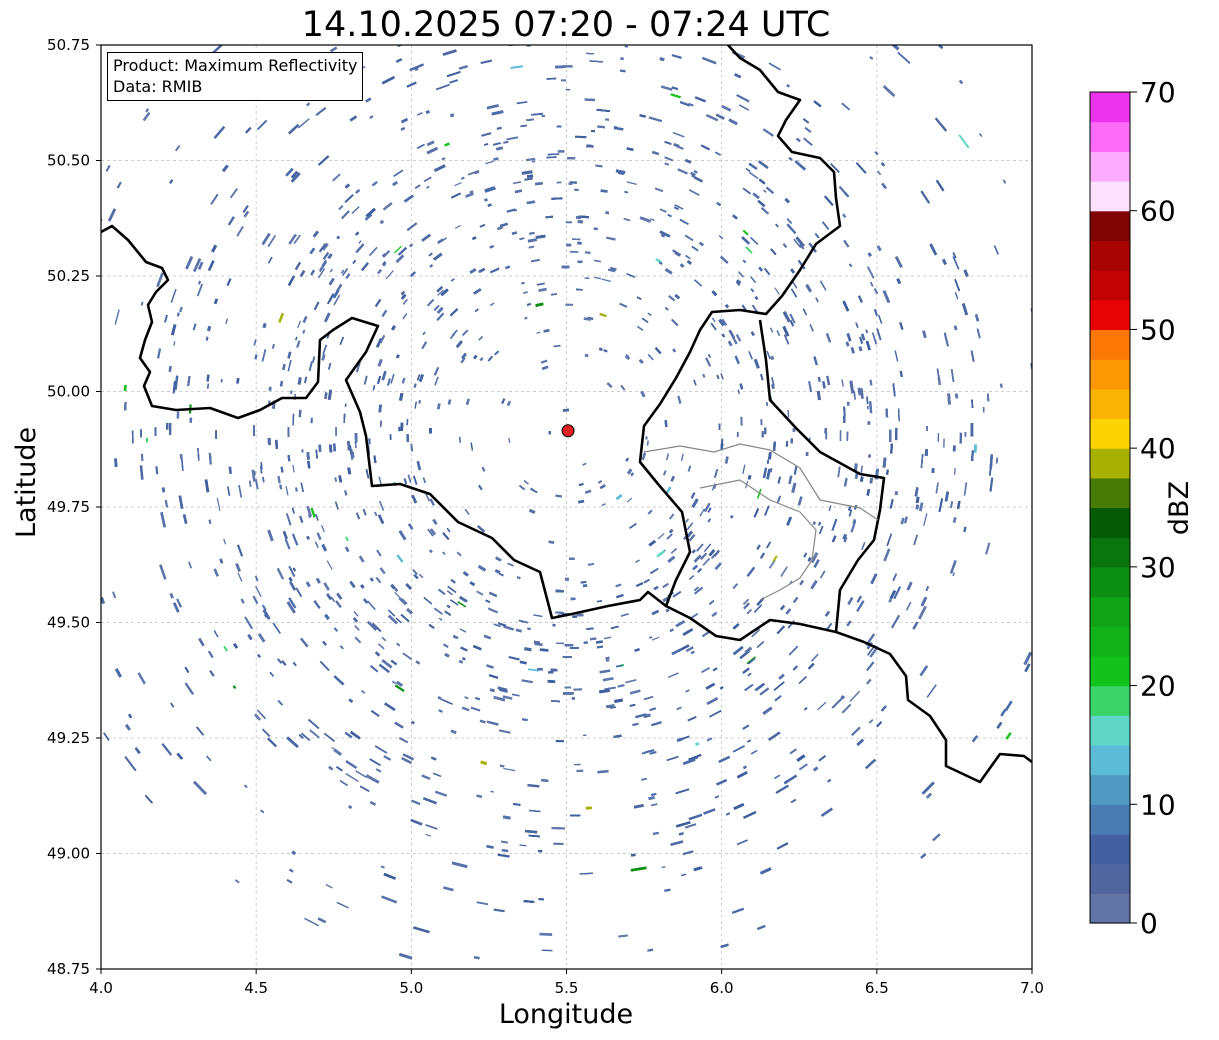  What do you see at coordinates (235, 76) in the screenshot?
I see `product-info-box: Product: Maximum Reflectivity Data: RMIB` at bounding box center [235, 76].